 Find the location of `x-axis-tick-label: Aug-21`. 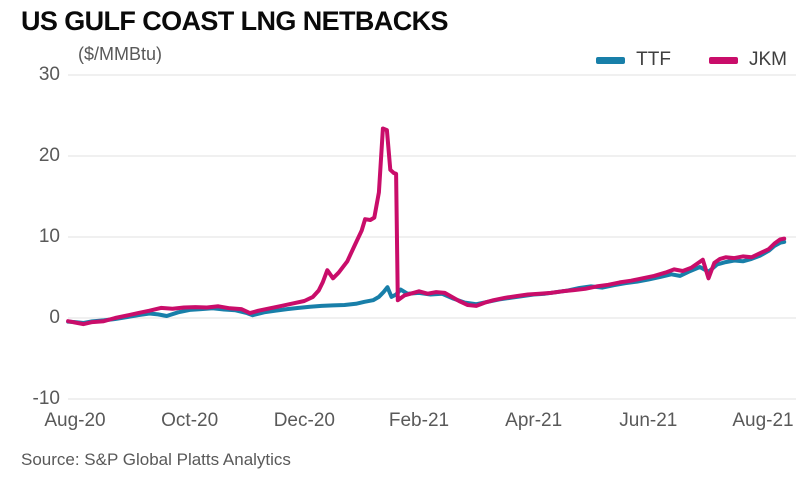

x-axis-tick-label: Aug-21 is located at coordinates (763, 420).